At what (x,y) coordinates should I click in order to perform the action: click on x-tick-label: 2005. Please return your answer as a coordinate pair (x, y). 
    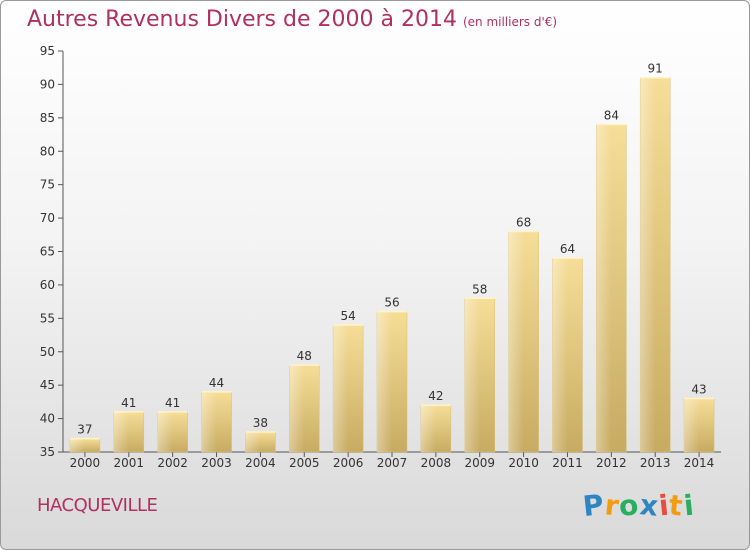
    Looking at the image, I should click on (304, 463).